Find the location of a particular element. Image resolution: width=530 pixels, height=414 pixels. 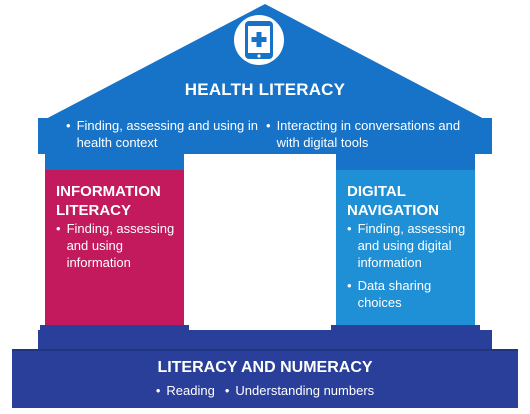

tablet-medical-cross-icon is located at coordinates (259, 40).